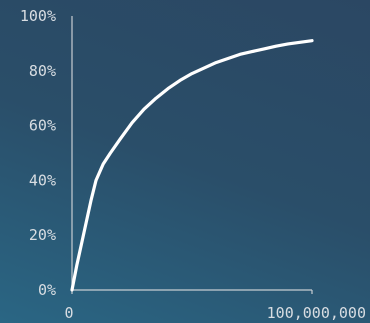 The image size is (370, 323). I want to click on x-axis-ticks: 0 100,000,000, so click(215, 306).